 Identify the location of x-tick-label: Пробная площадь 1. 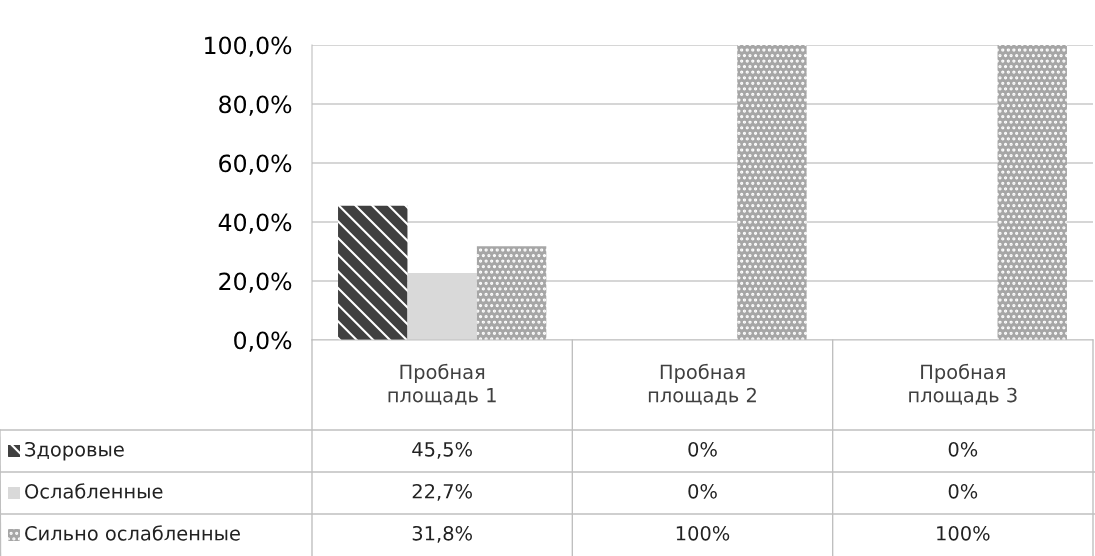
(442, 384).